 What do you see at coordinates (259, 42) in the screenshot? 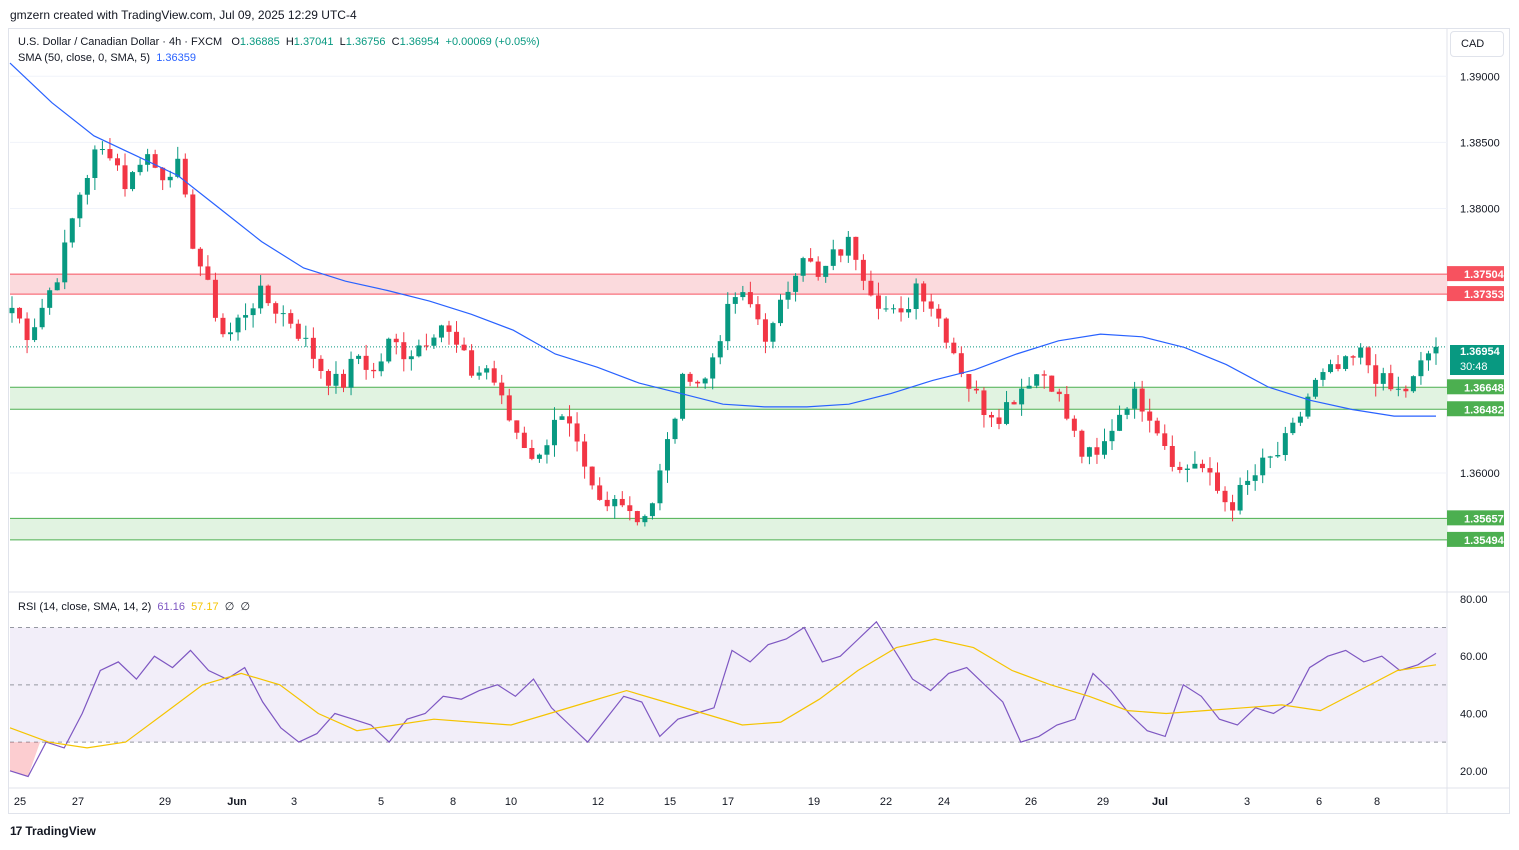
I see `open-value: 1.36885` at bounding box center [259, 42].